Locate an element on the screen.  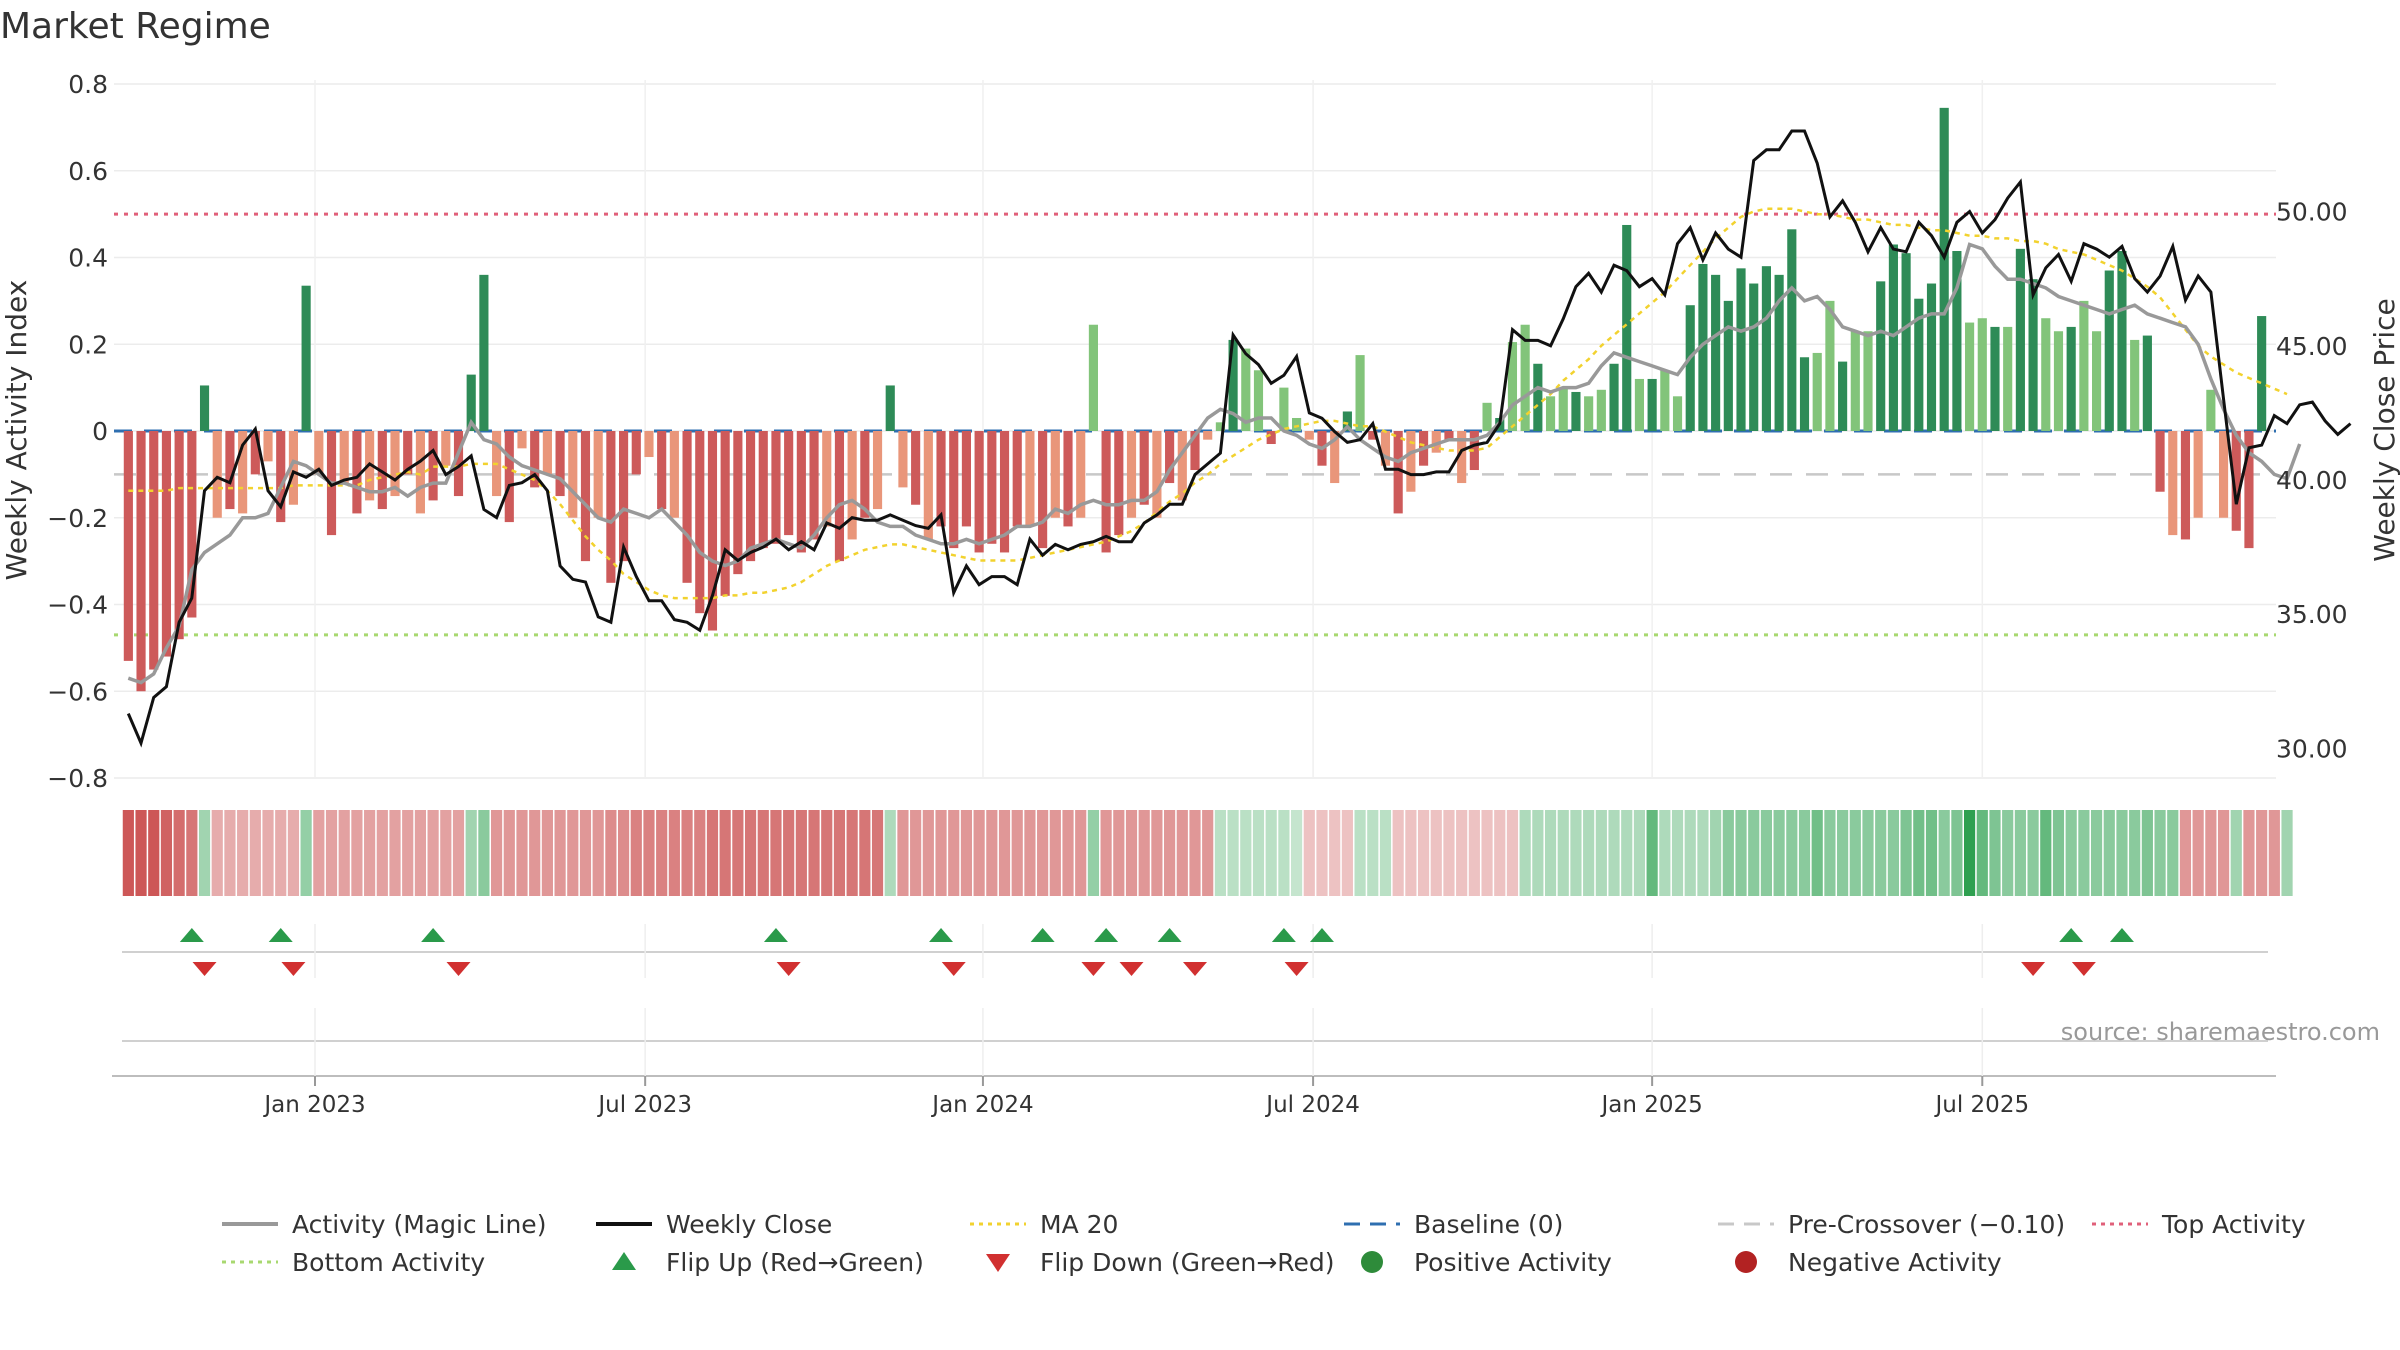
left-tick-label: 0.4 is located at coordinates (88, 258).